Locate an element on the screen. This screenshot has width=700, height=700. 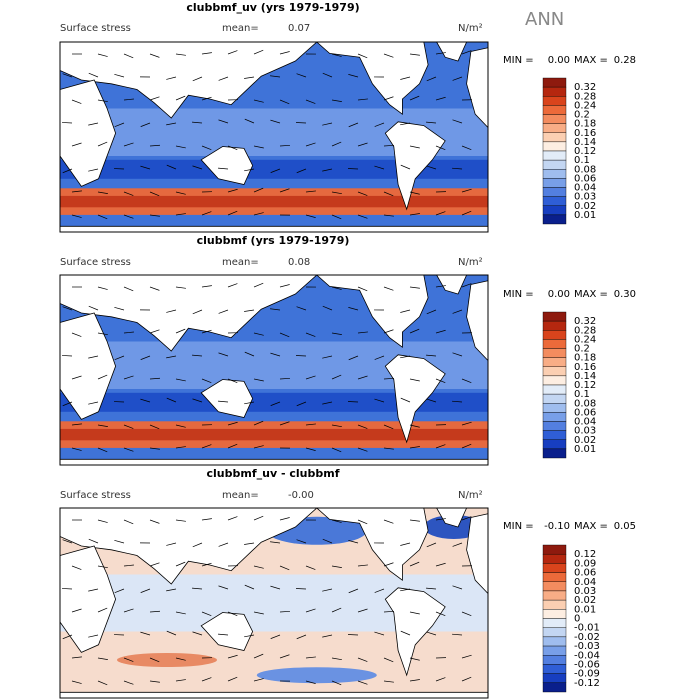
subtitle: Surface stress is located at coordinates (95, 28).